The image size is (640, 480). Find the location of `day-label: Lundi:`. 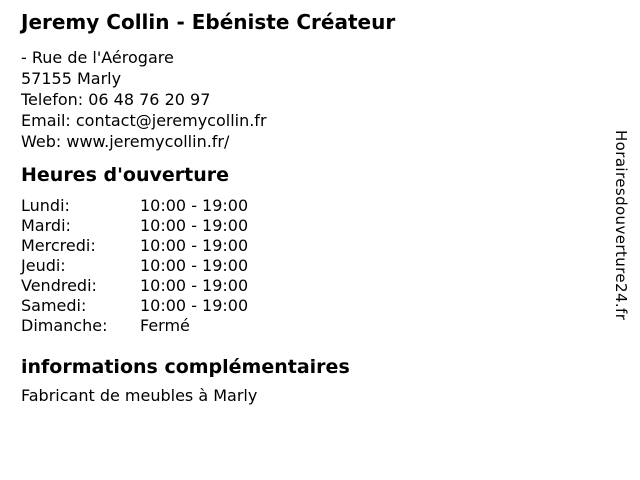

day-label: Lundi: is located at coordinates (45, 205).